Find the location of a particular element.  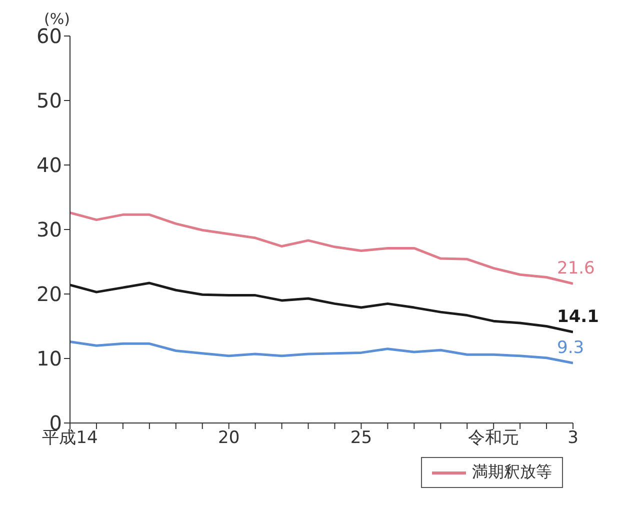

x-tick-label: 25 is located at coordinates (361, 438).